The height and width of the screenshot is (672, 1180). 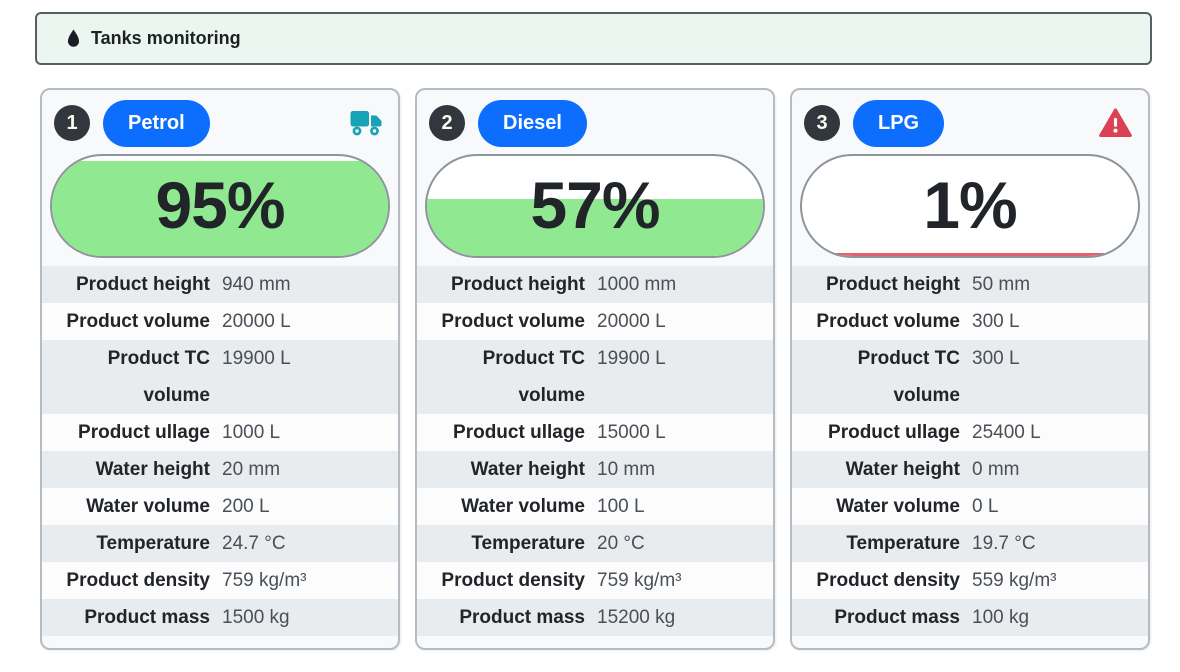 What do you see at coordinates (156, 123) in the screenshot?
I see `product-name-pill: Petrol` at bounding box center [156, 123].